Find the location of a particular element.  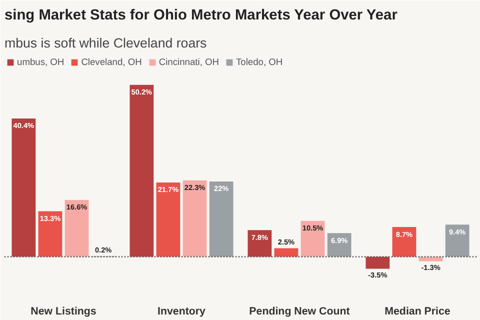

legend-label: Cleveland, OH is located at coordinates (111, 62).